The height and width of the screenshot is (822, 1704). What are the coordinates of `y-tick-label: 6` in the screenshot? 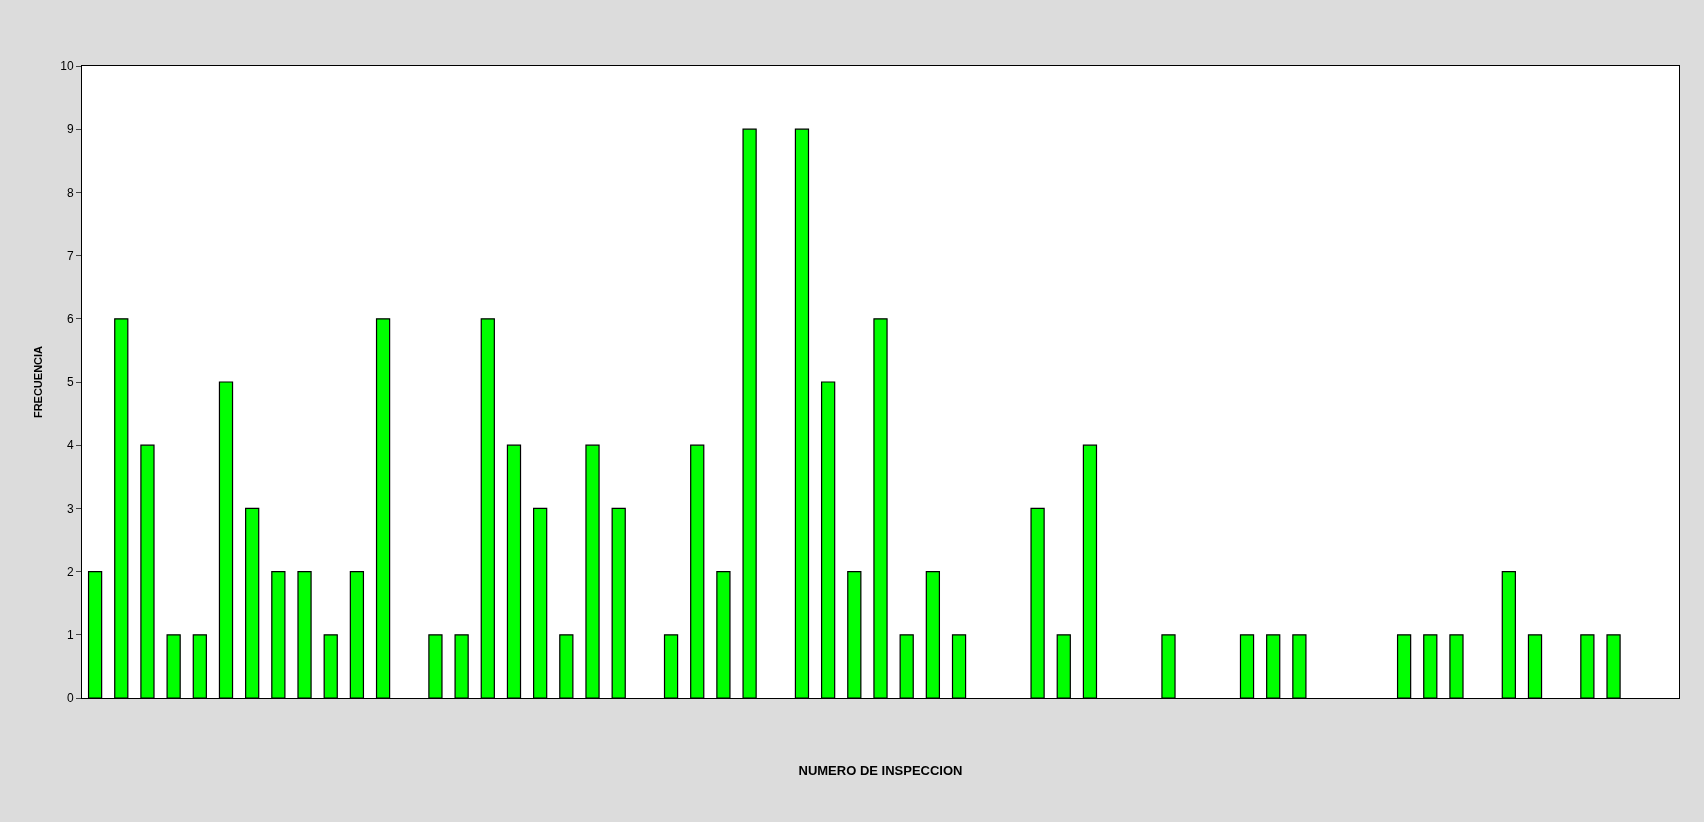 It's located at (70, 319).